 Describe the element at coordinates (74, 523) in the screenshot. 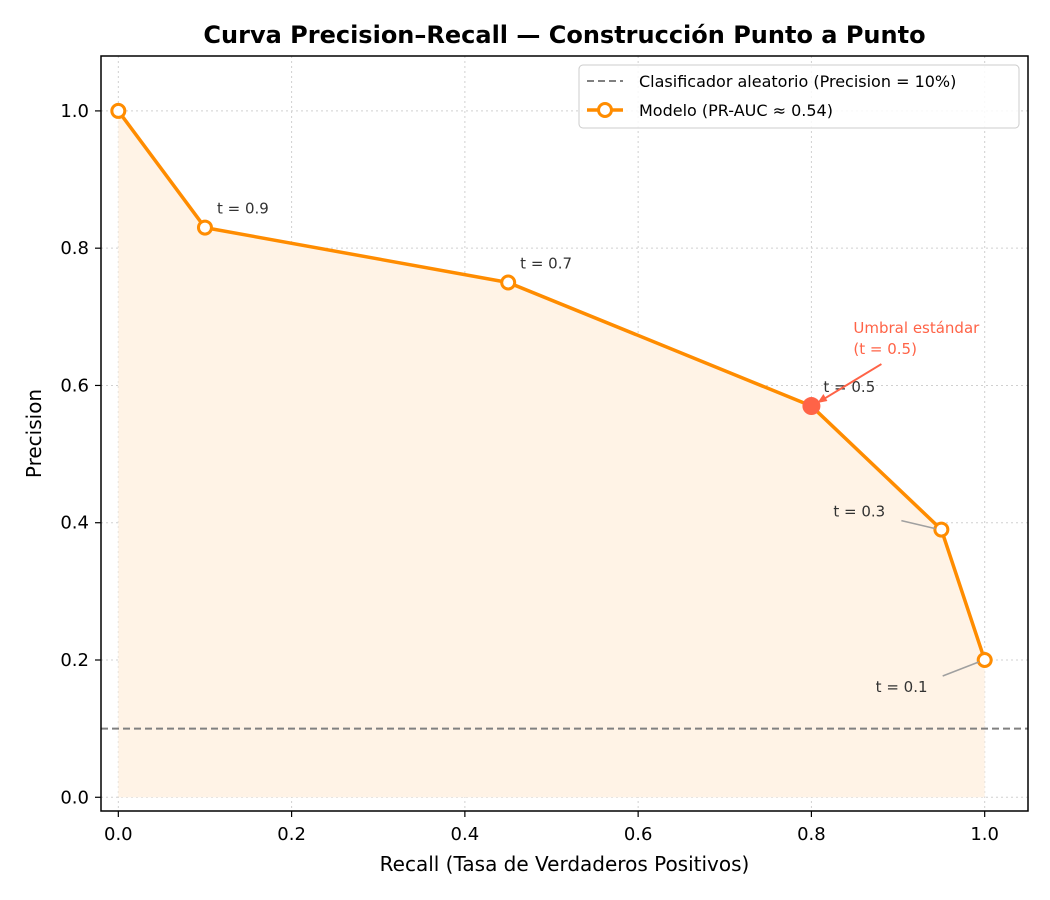

I see `y-tick-label: 0.4` at that location.